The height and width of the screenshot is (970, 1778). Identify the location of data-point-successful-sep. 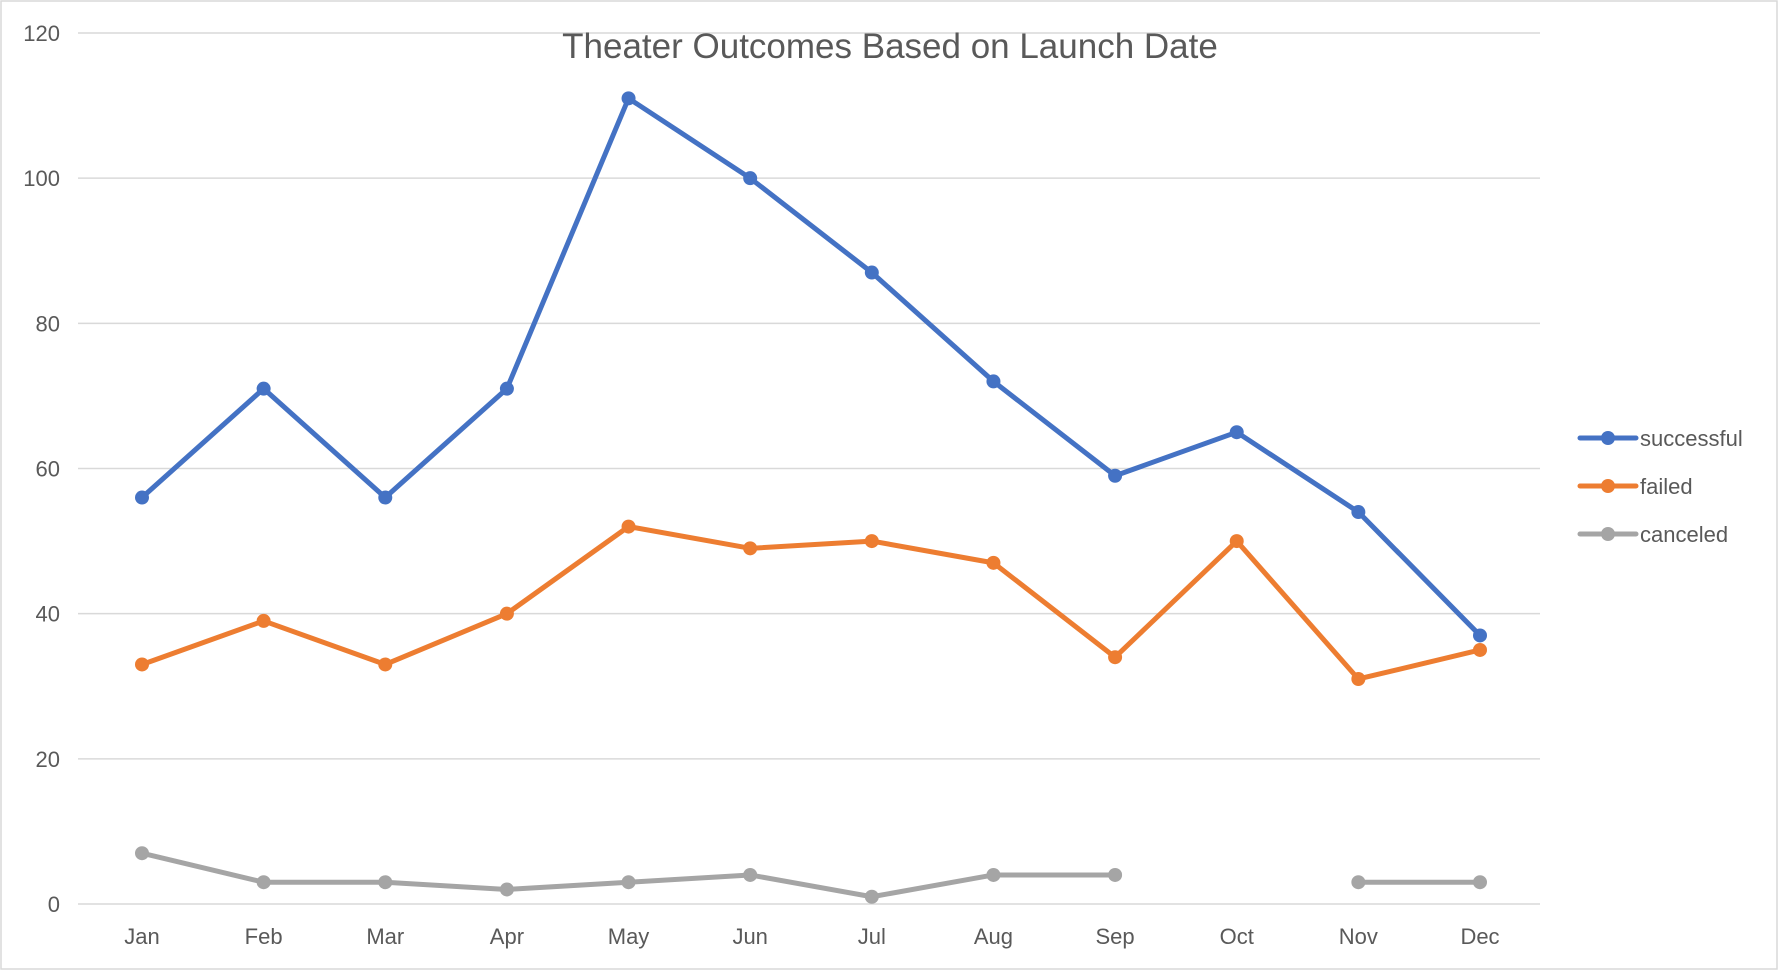
(1115, 475).